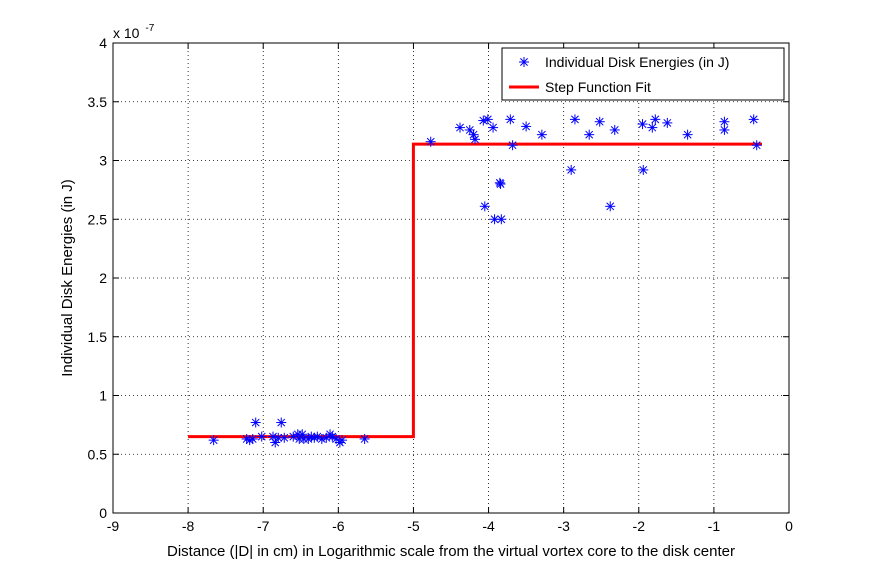 Image resolution: width=871 pixels, height=577 pixels. Describe the element at coordinates (98, 454) in the screenshot. I see `y-tick-label: 0.5` at that location.